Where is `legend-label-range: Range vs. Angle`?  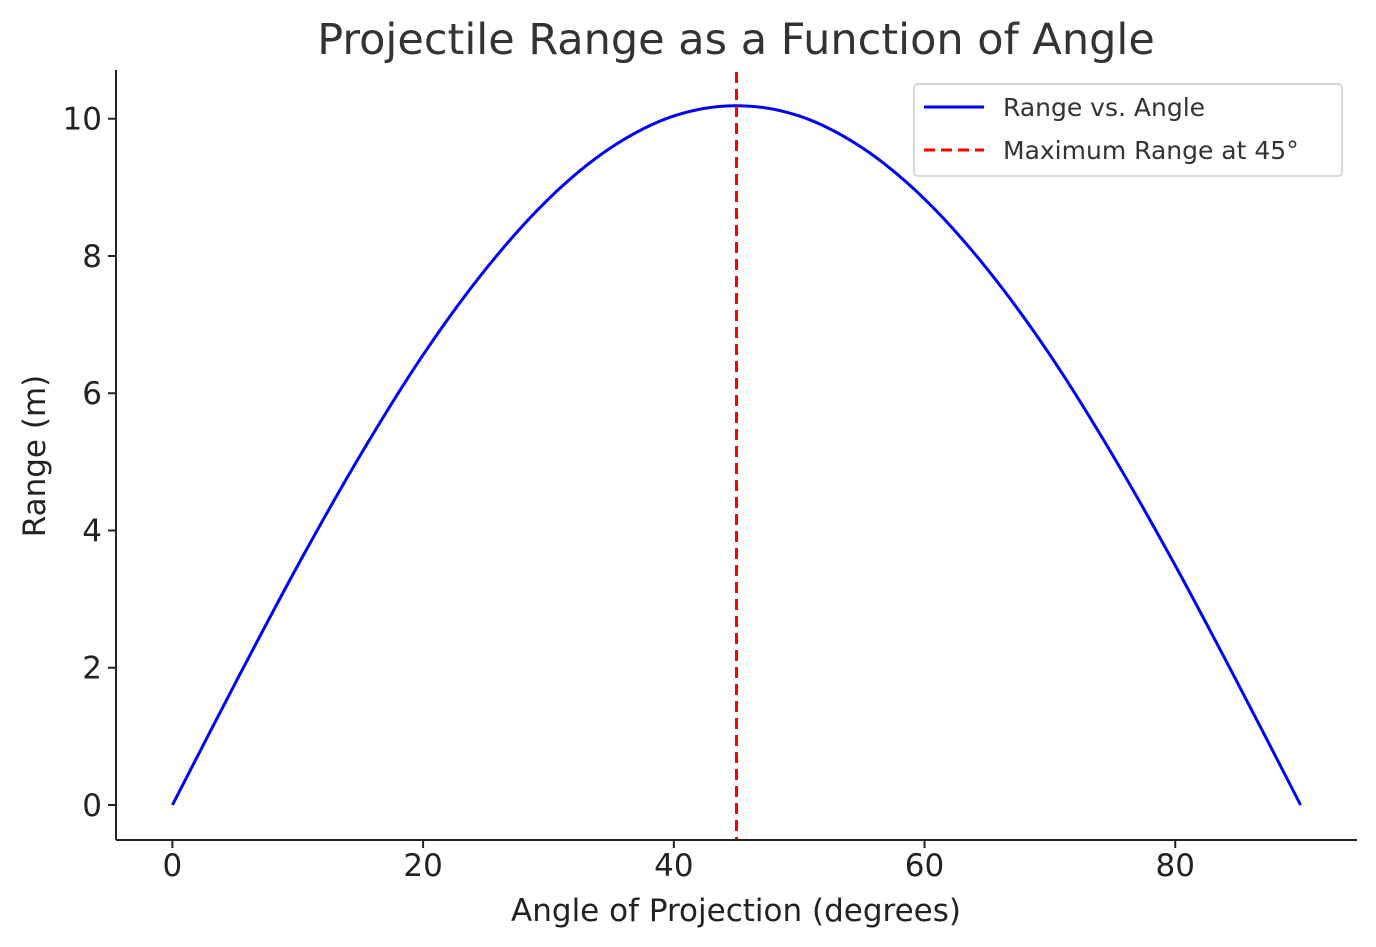
legend-label-range: Range vs. Angle is located at coordinates (1104, 107).